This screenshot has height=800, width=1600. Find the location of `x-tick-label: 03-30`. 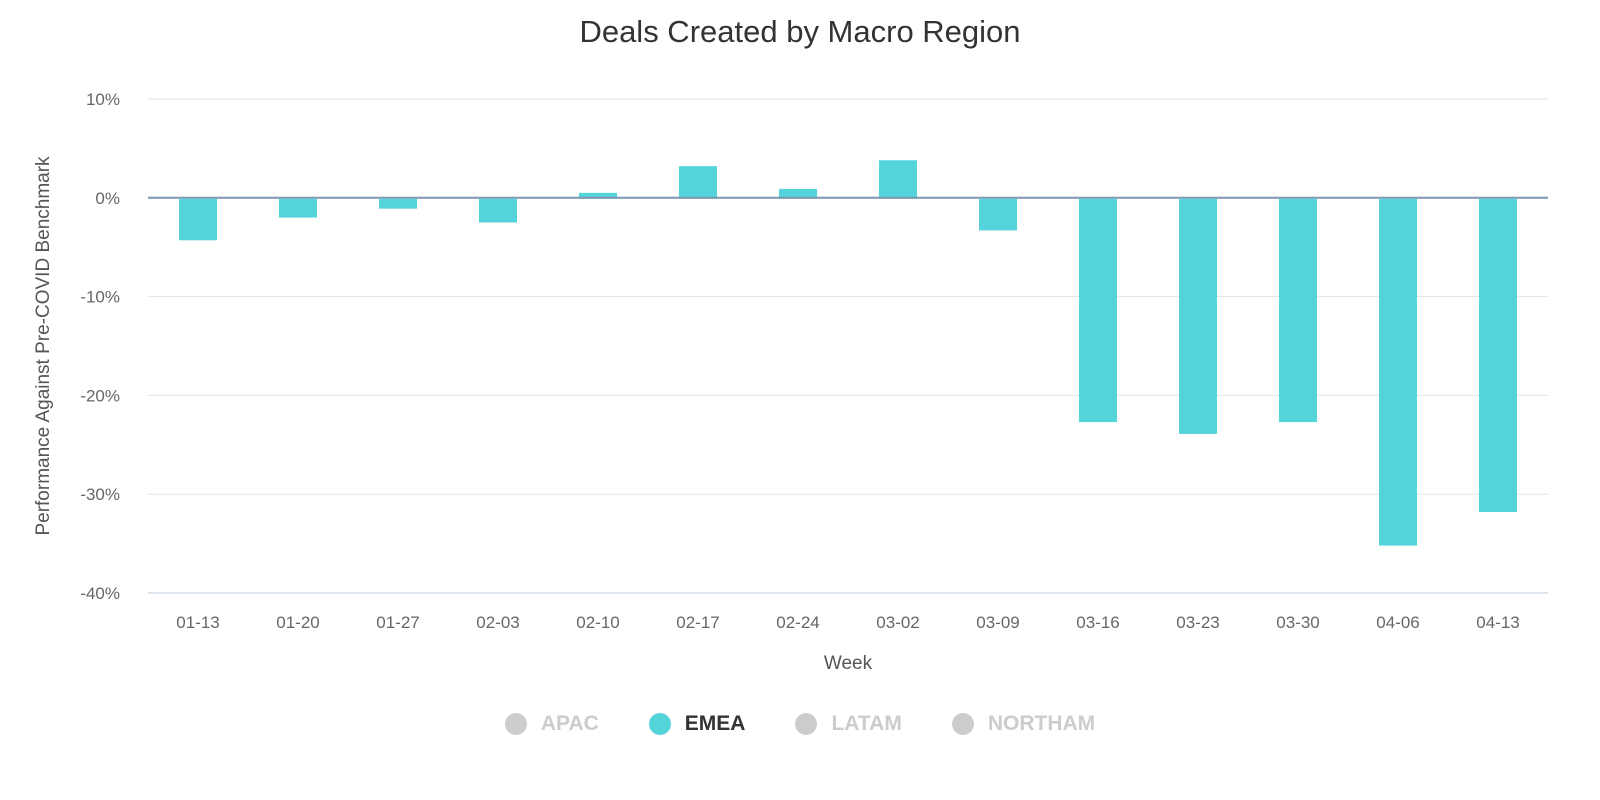

x-tick-label: 03-30 is located at coordinates (1297, 622).